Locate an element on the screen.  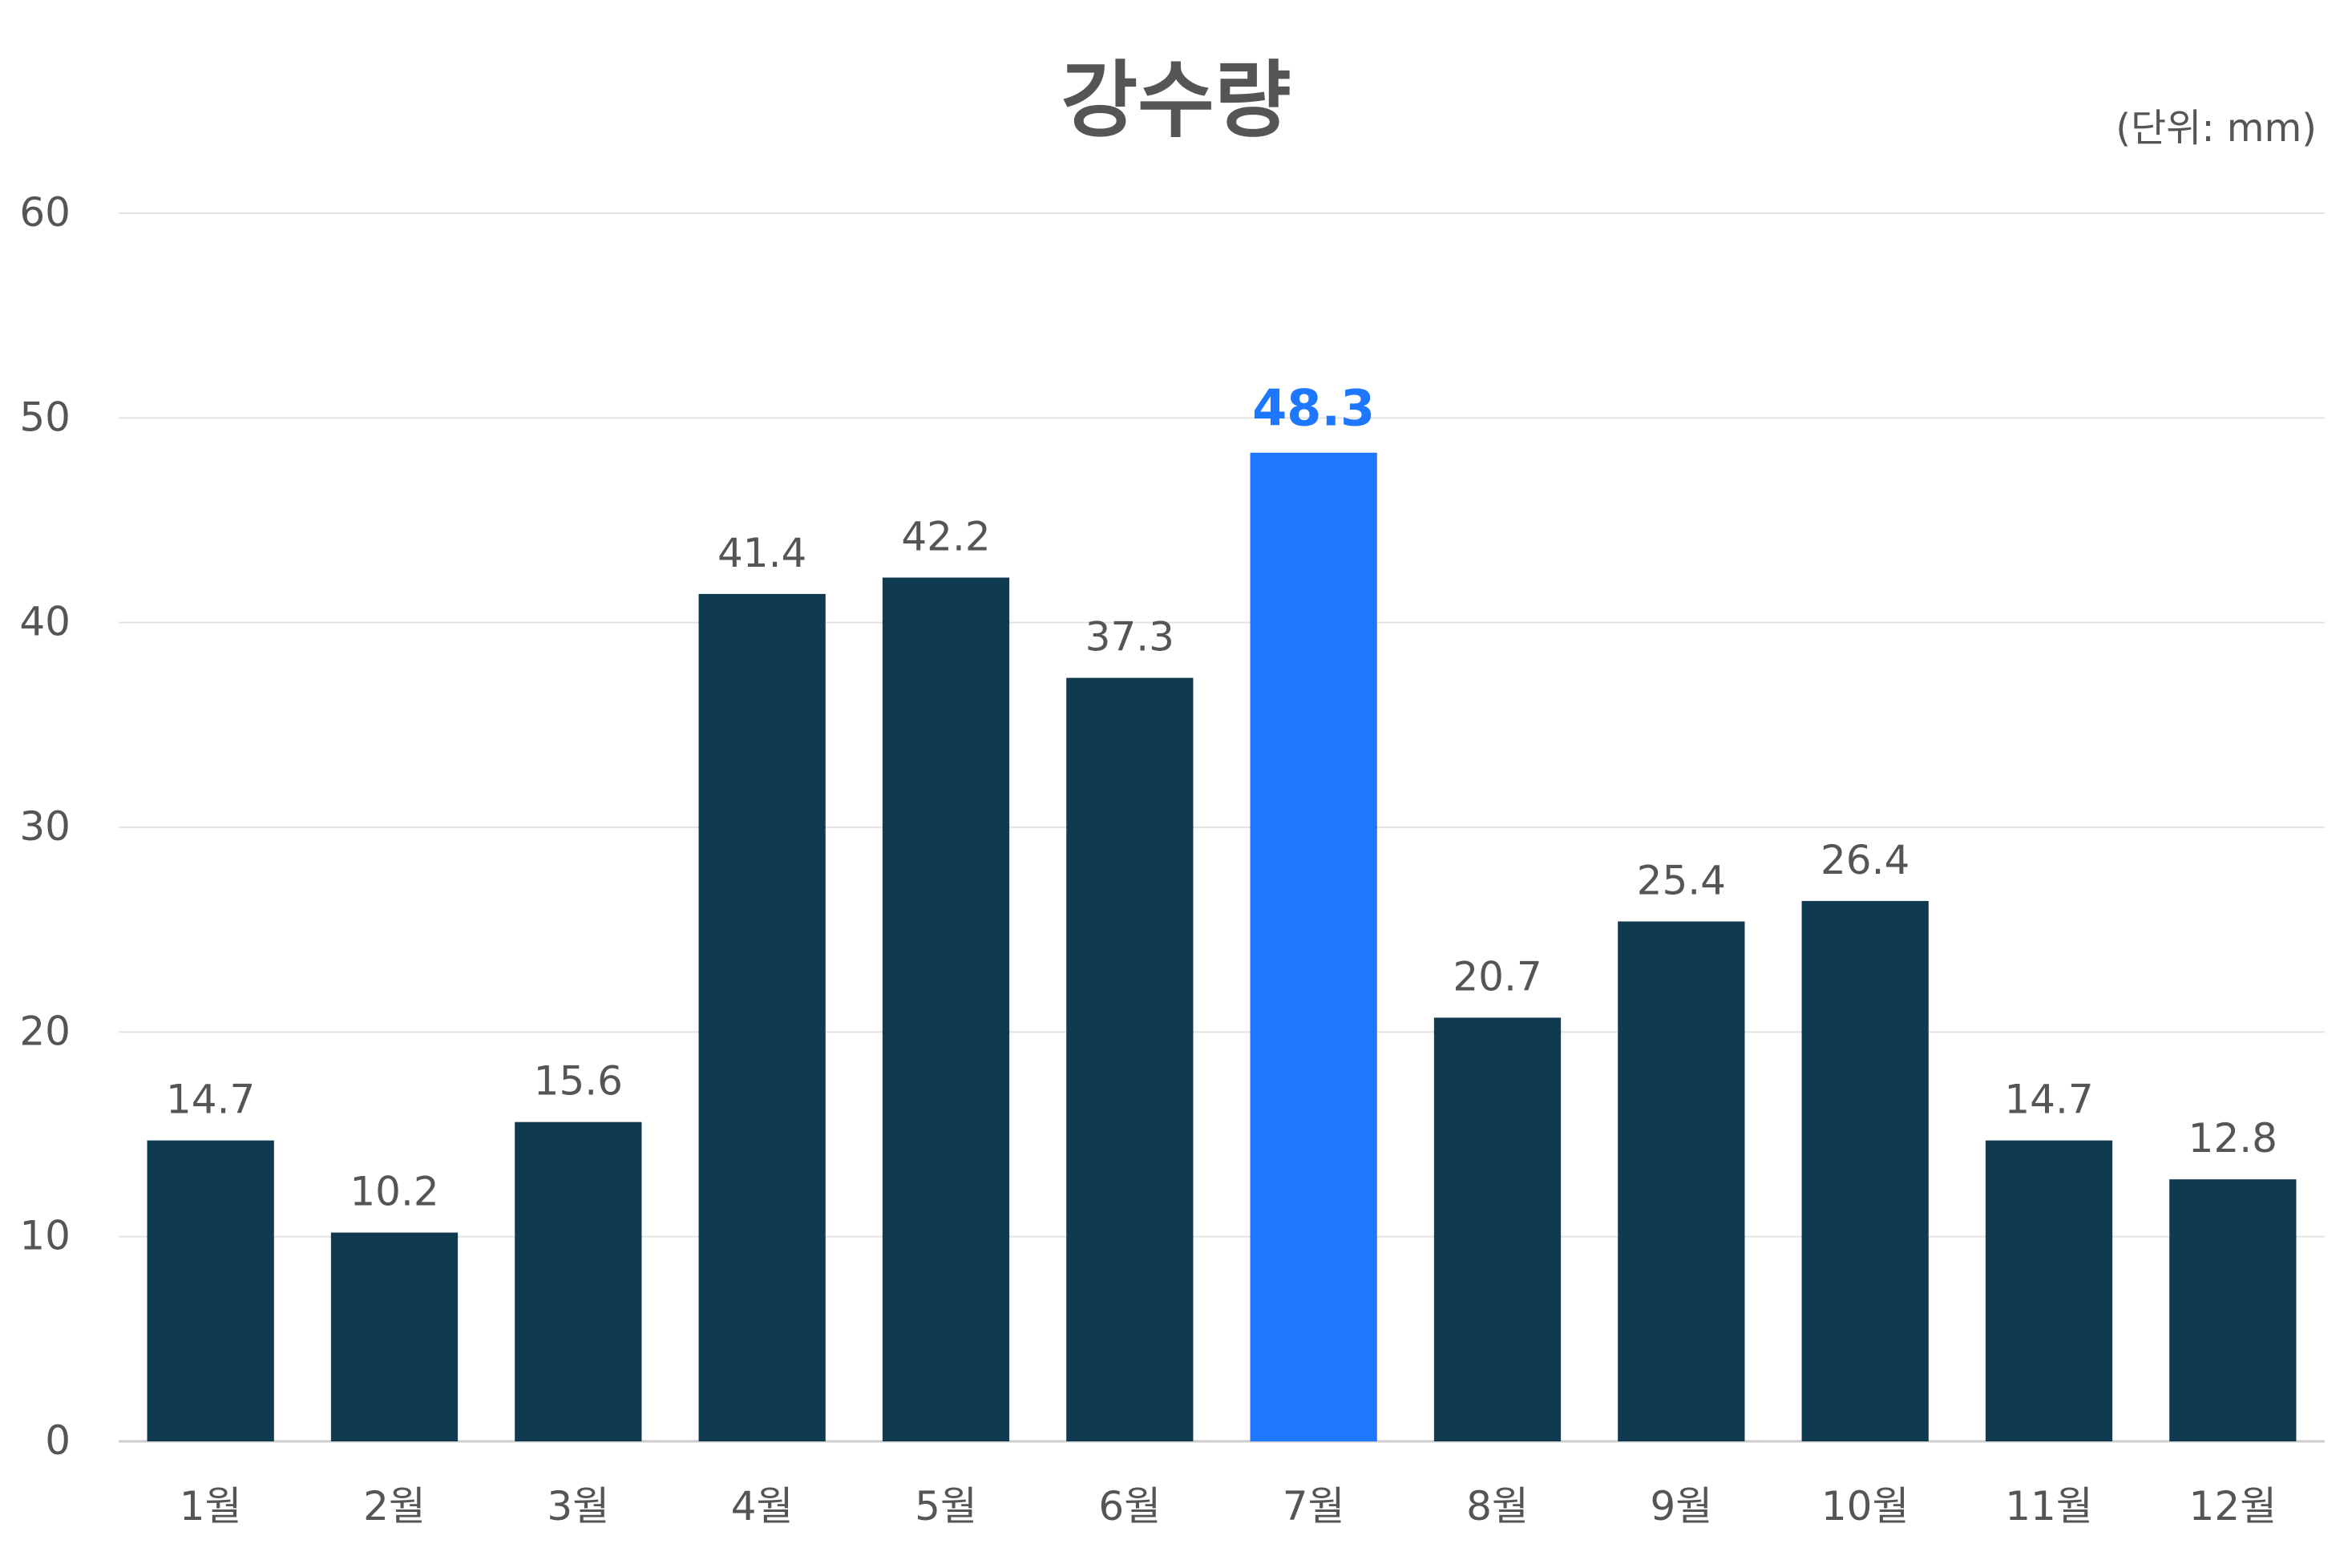
data-label: 12.8 is located at coordinates (2232, 1138).